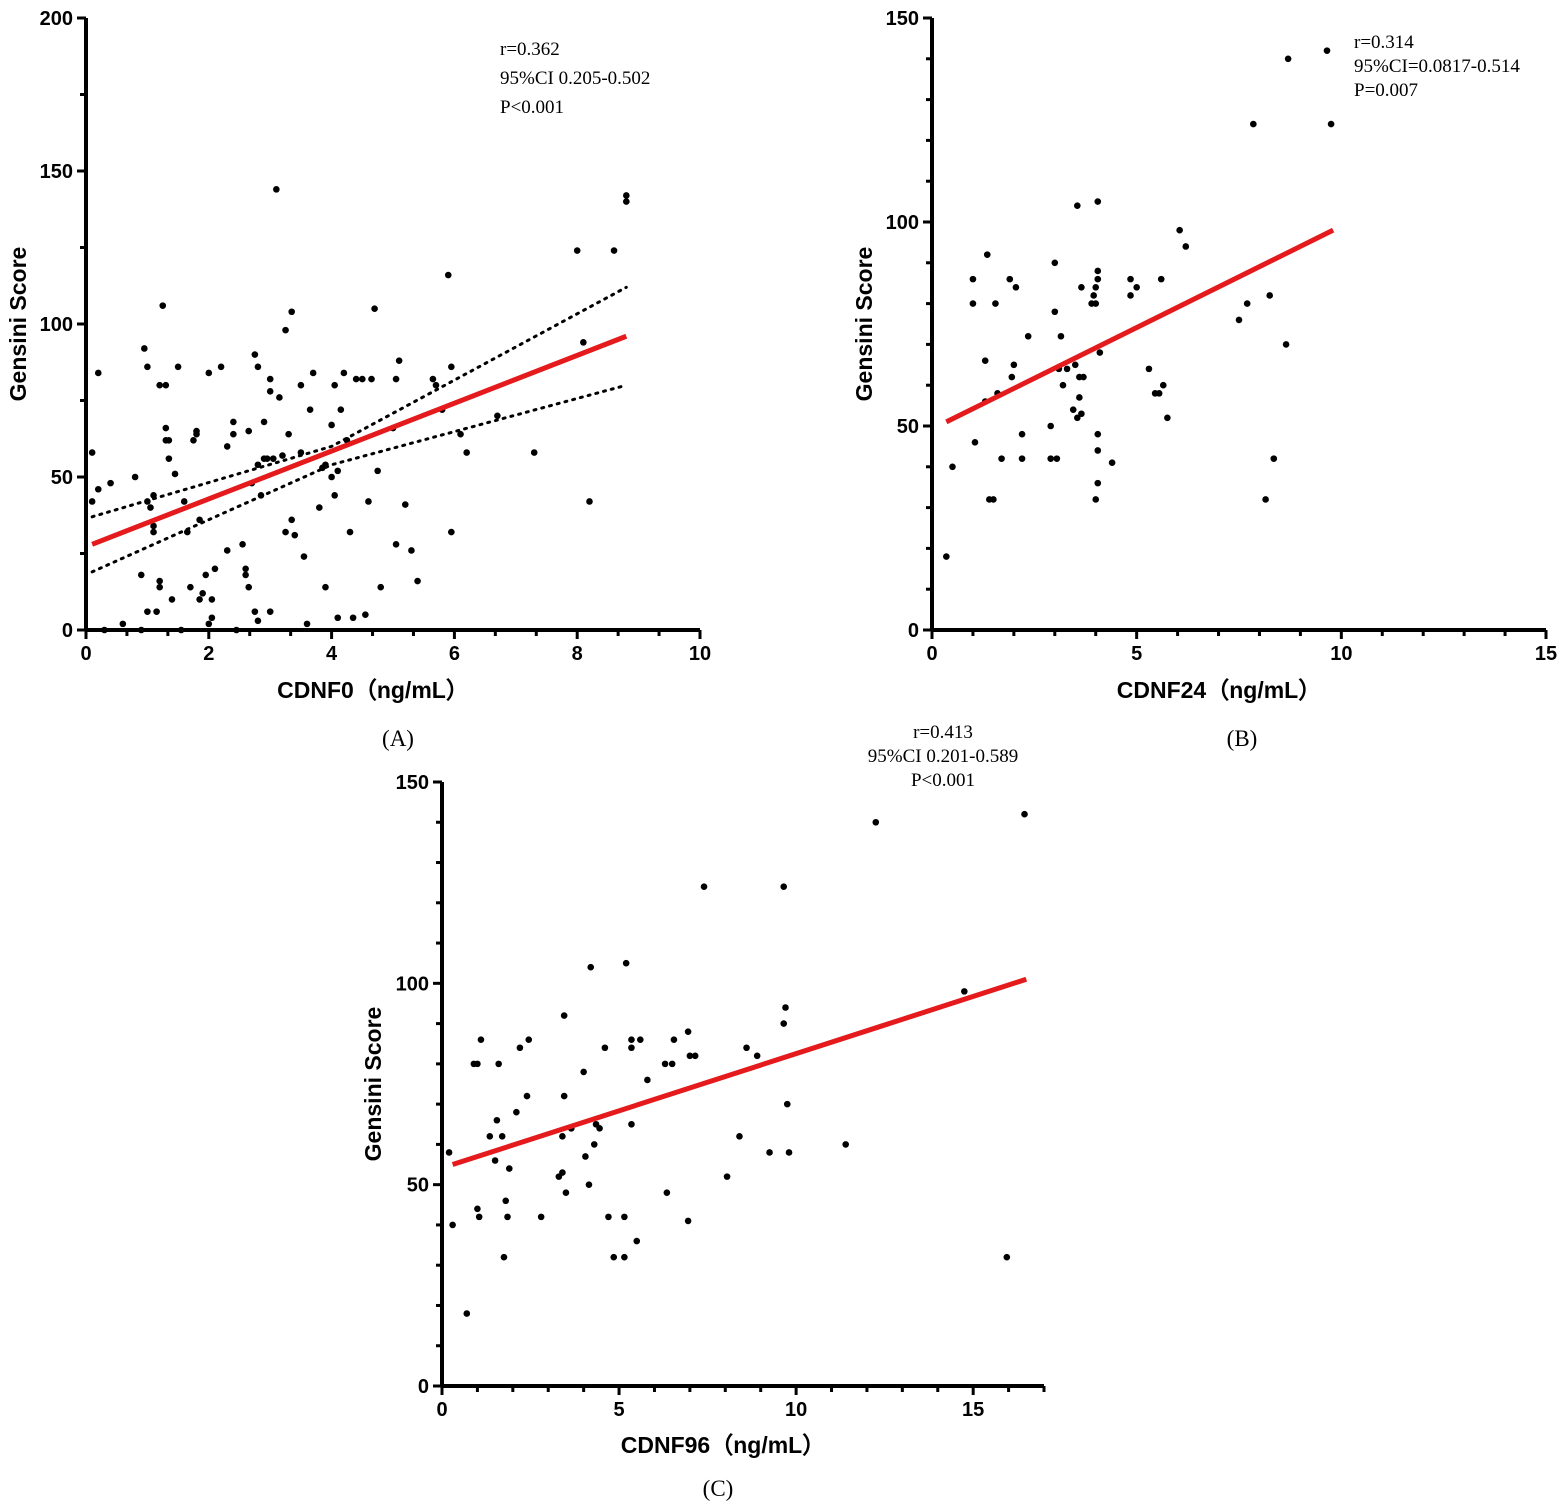  What do you see at coordinates (56, 172) in the screenshot?
I see `y-tick-label: 150` at bounding box center [56, 172].